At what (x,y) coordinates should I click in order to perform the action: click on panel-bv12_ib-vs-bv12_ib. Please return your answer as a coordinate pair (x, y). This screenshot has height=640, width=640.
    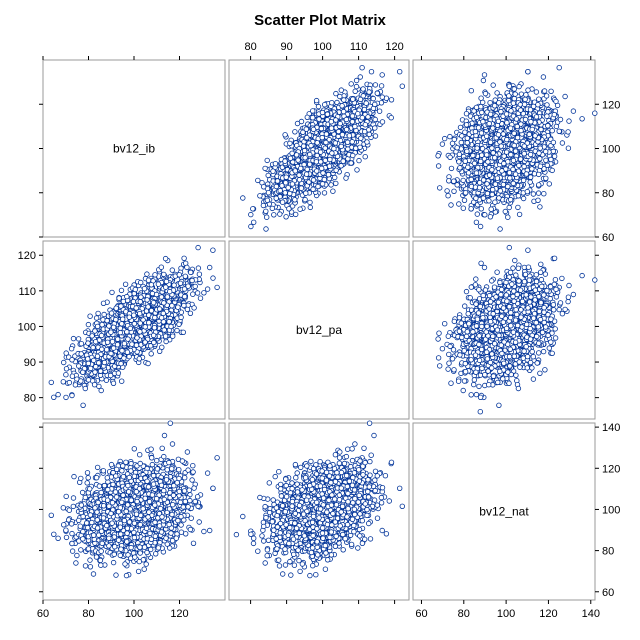
    Looking at the image, I should click on (134, 148).